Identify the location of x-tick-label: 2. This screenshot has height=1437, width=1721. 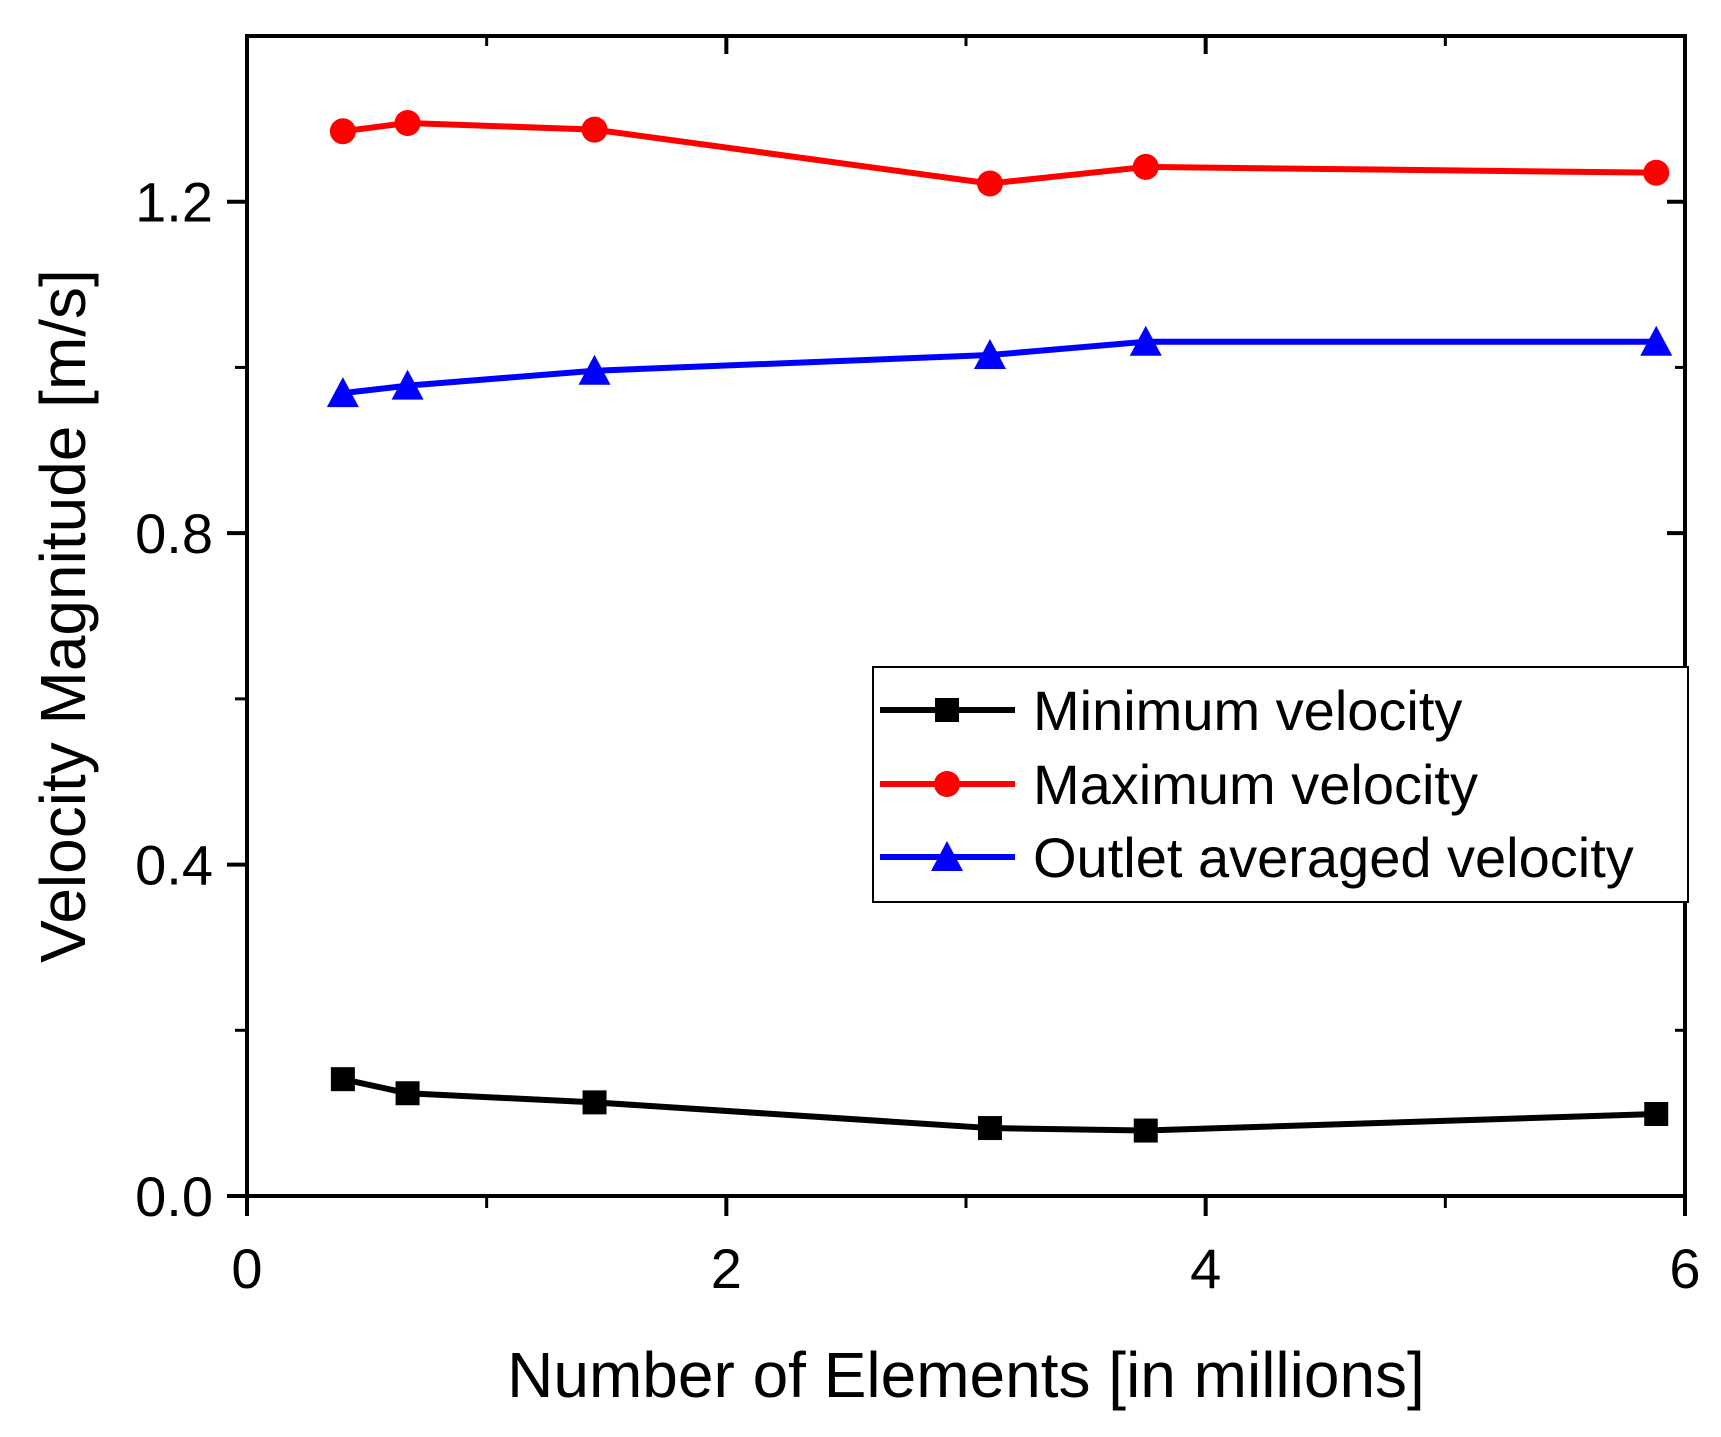
(726, 1268).